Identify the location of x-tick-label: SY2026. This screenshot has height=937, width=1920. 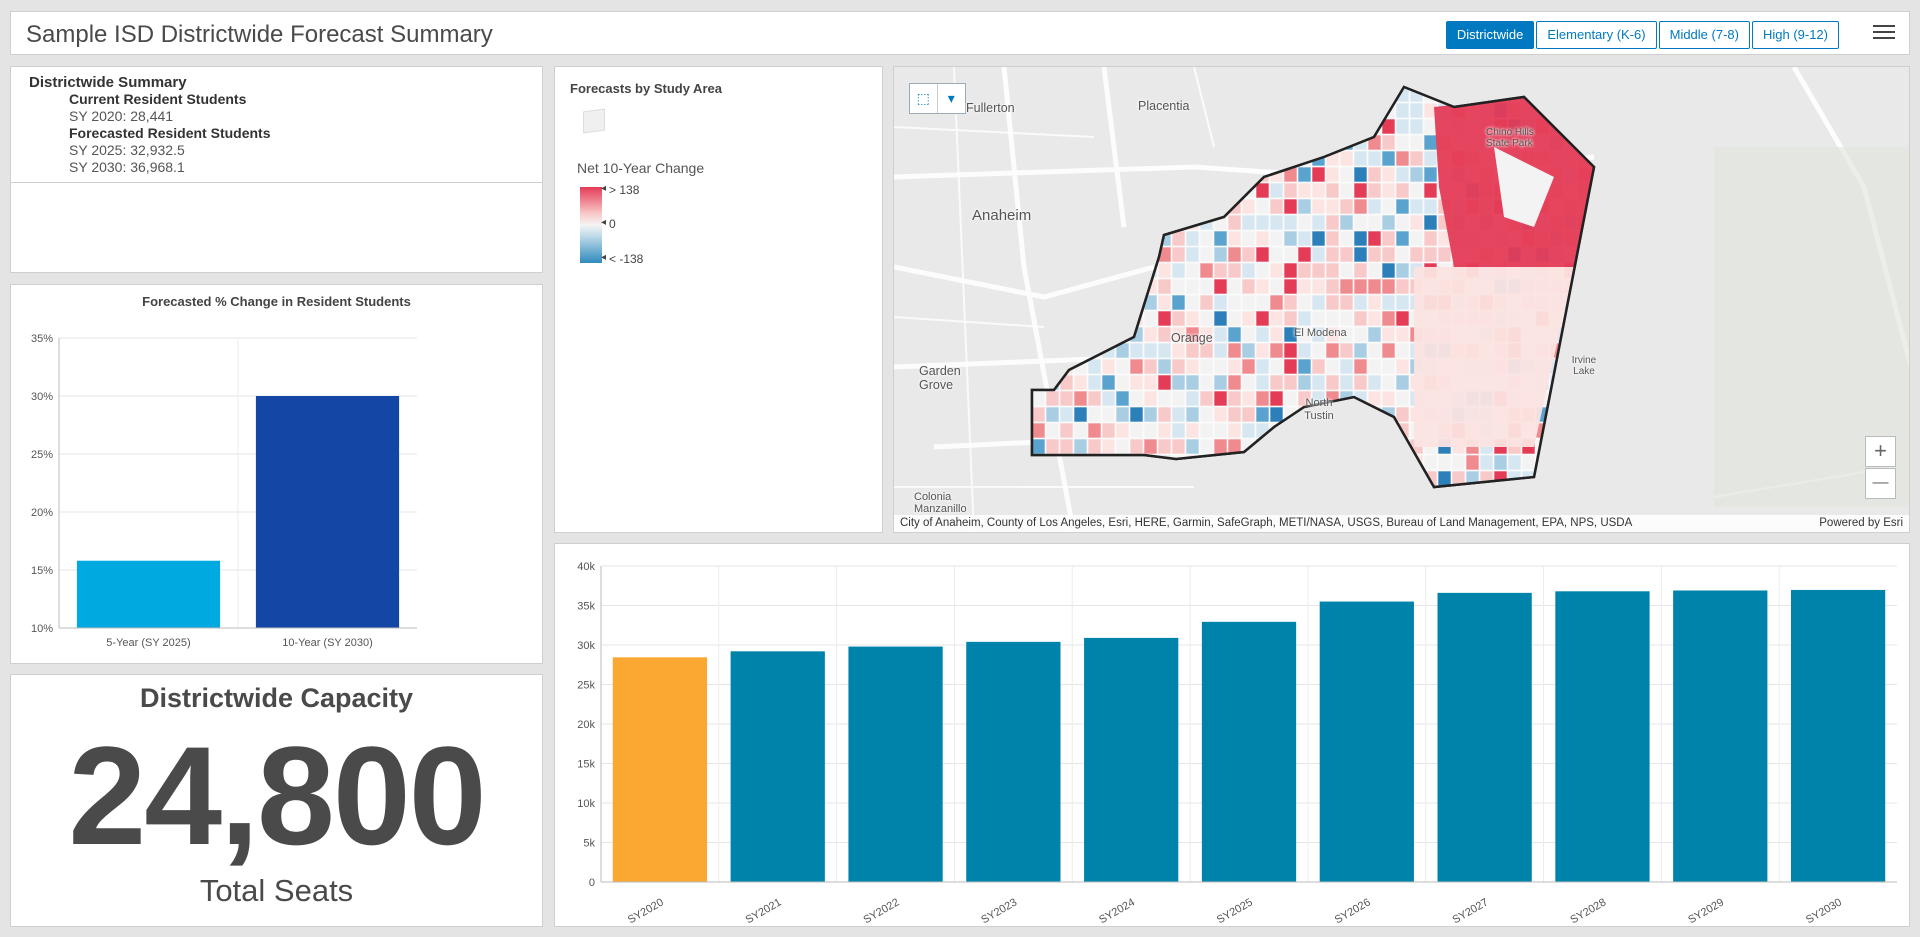
(1353, 911).